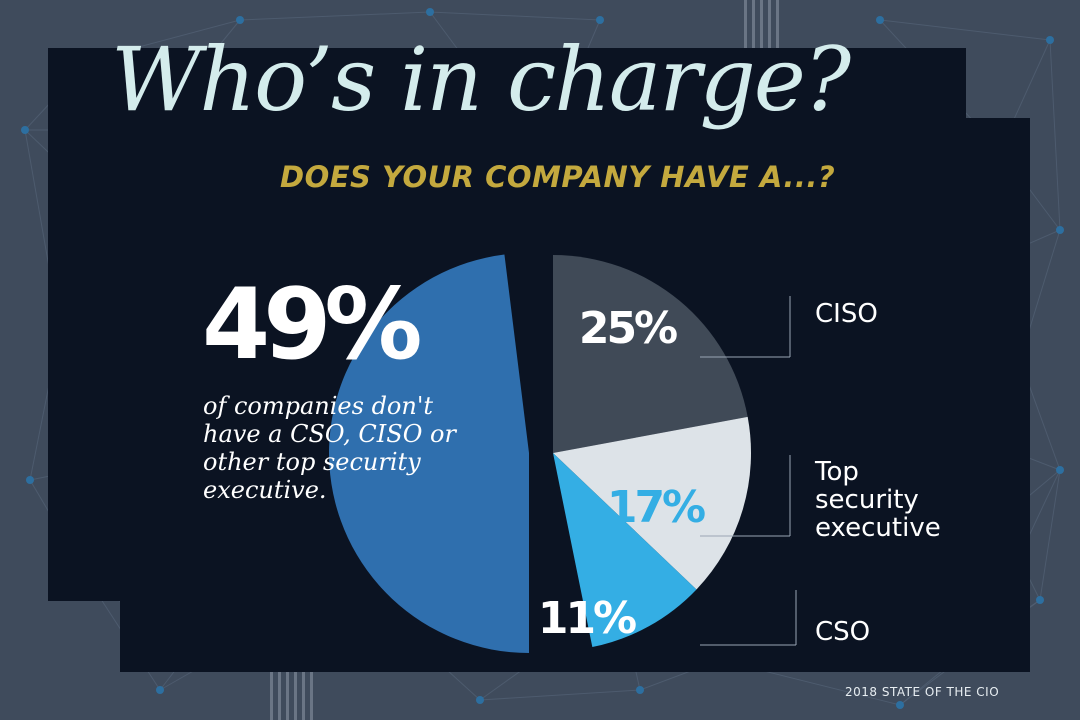 Image resolution: width=1080 pixels, height=720 pixels. I want to click on legend-entry-cso: CSO, so click(842, 632).